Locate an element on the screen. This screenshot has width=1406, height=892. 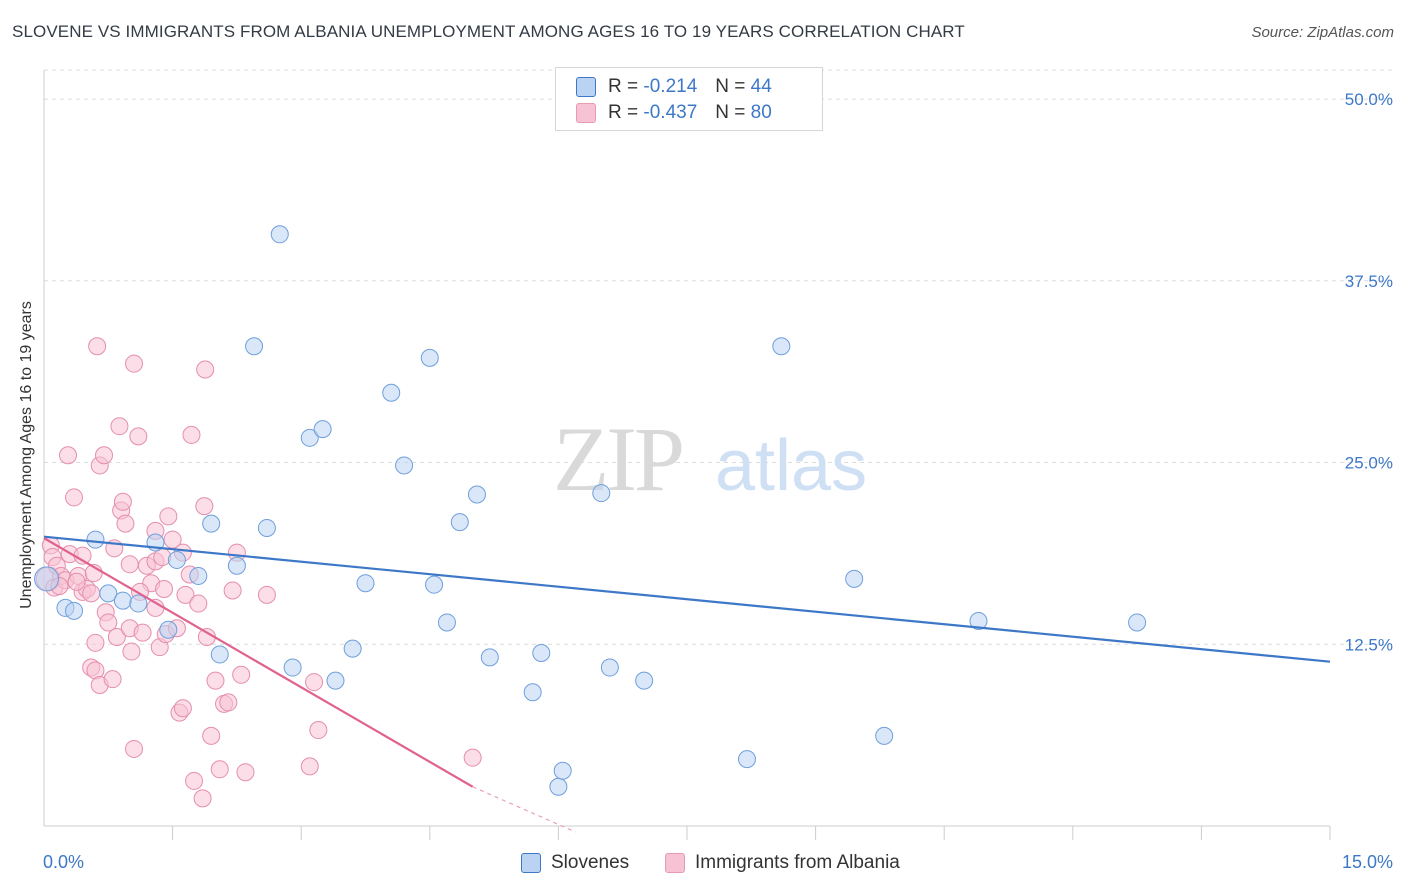
legend-row-albania: R = -0.437 N = 80 is located at coordinates (674, 113).